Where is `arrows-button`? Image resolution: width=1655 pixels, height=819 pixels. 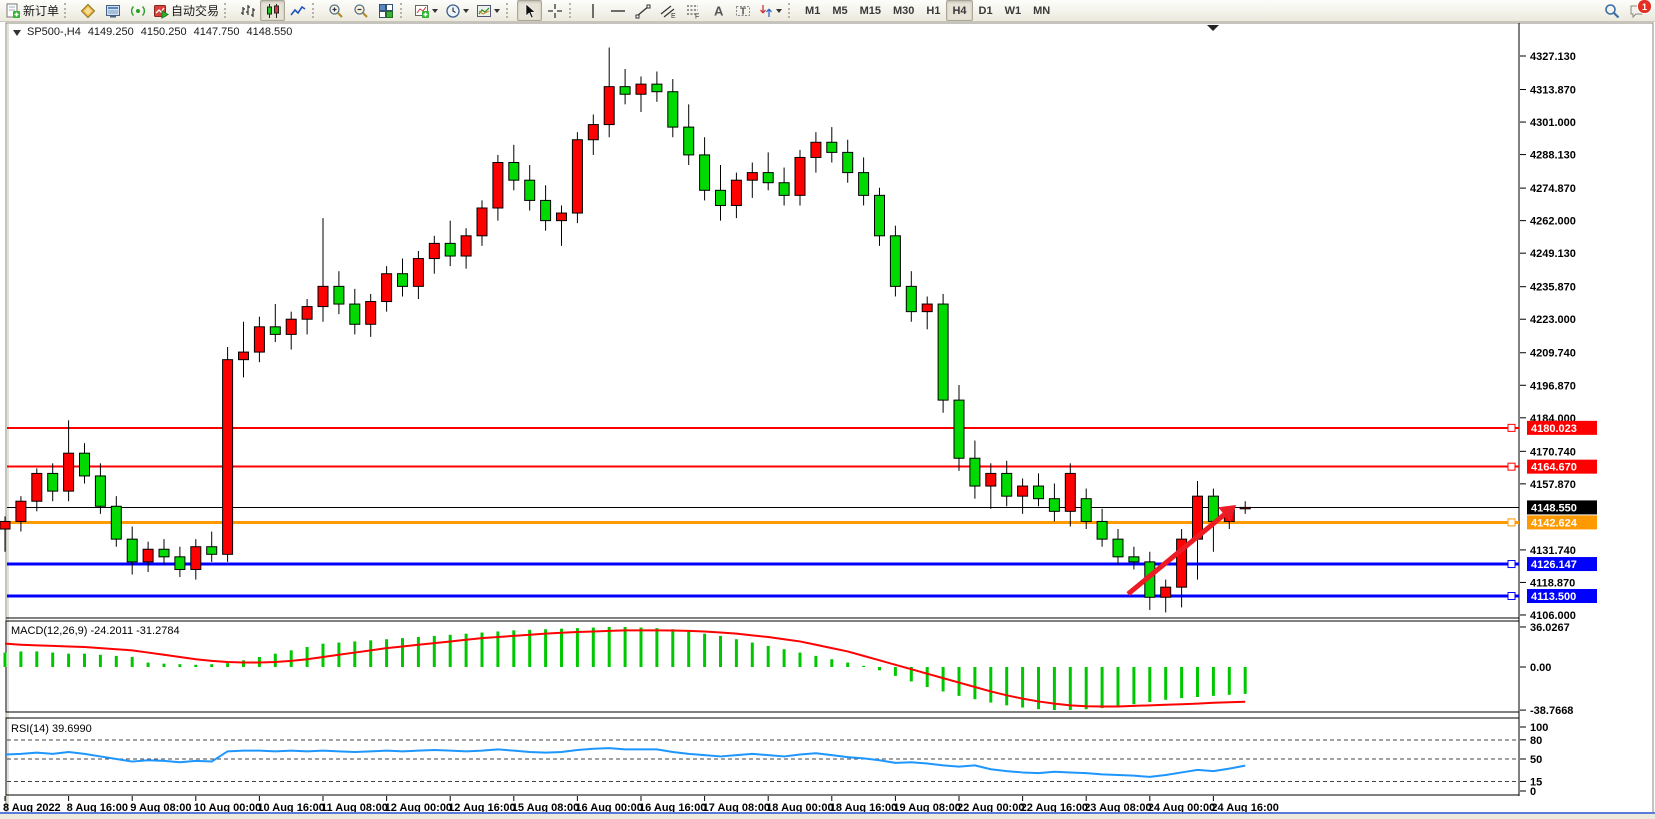 arrows-button is located at coordinates (770, 10).